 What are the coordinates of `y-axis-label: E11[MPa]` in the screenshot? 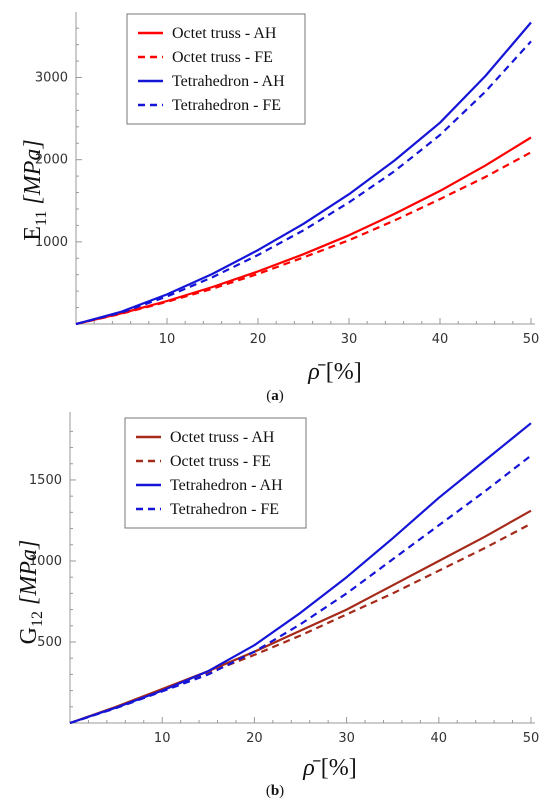 It's located at (35, 189).